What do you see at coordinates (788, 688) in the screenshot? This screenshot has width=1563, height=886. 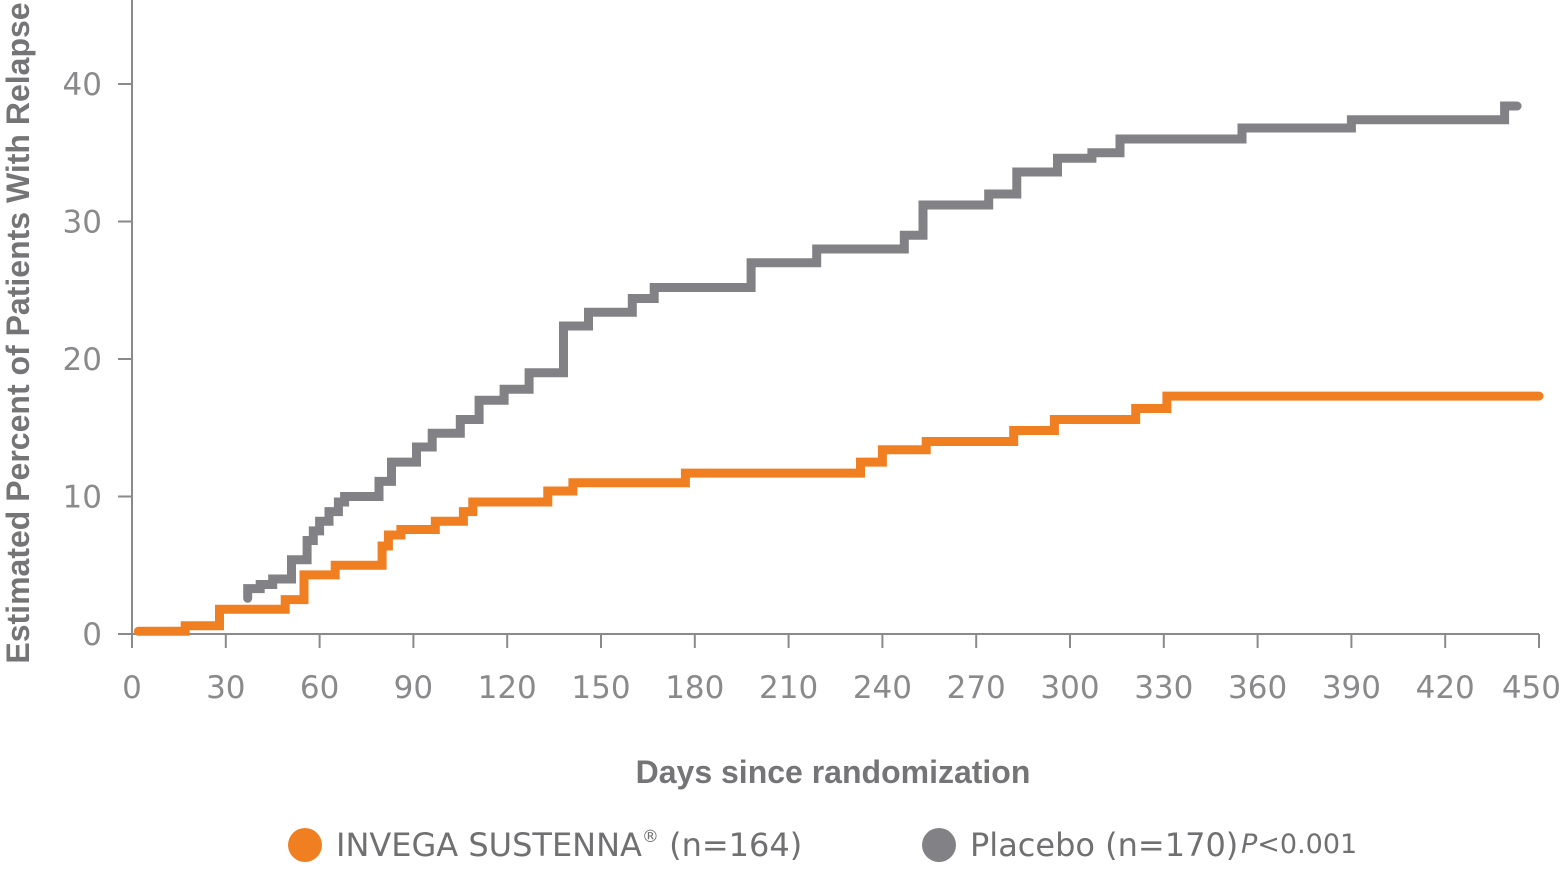 I see `x-tick-label: 210` at bounding box center [788, 688].